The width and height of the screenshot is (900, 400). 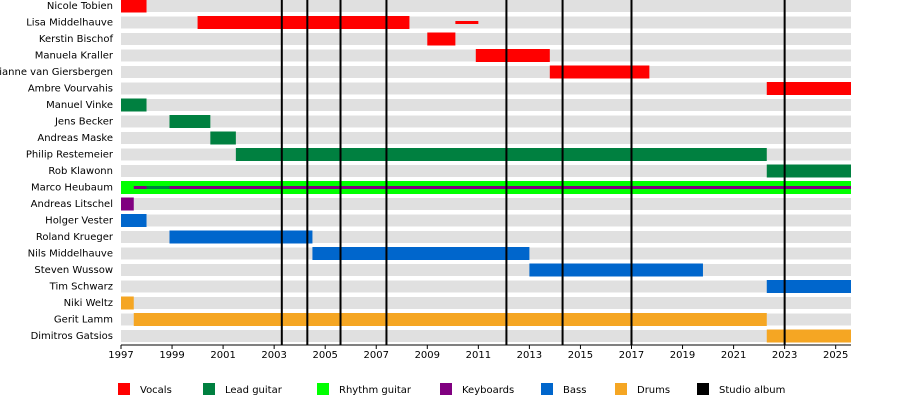 I want to click on member-label: Andreas Maske, so click(x=75, y=138).